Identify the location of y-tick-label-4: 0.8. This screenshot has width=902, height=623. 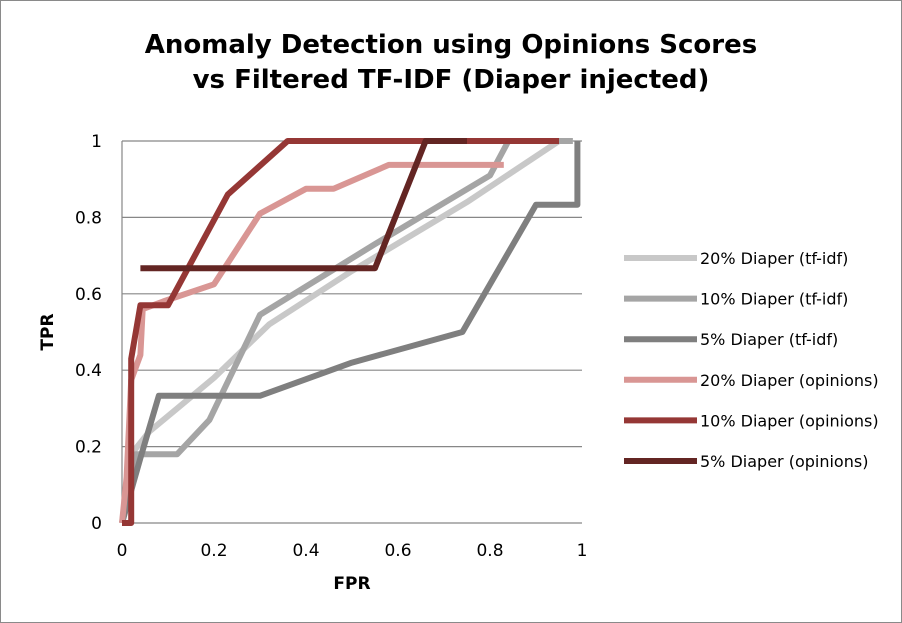
(88, 218).